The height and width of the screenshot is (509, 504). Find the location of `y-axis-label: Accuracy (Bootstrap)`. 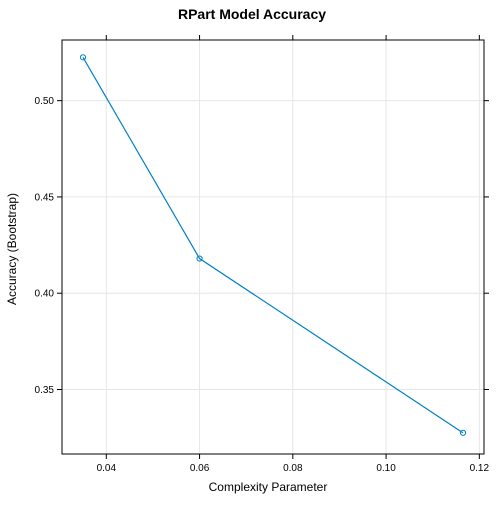

y-axis-label: Accuracy (Bootstrap) is located at coordinates (12, 249).